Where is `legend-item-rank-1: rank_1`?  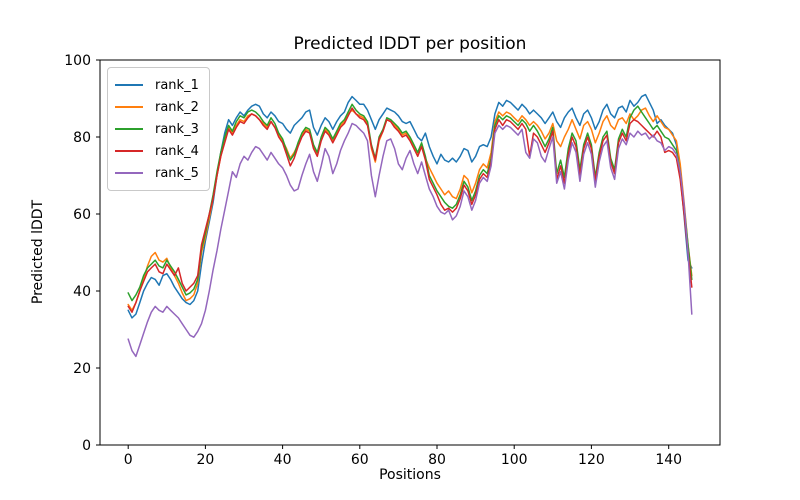
legend-item-rank-1: rank_1 is located at coordinates (157, 85).